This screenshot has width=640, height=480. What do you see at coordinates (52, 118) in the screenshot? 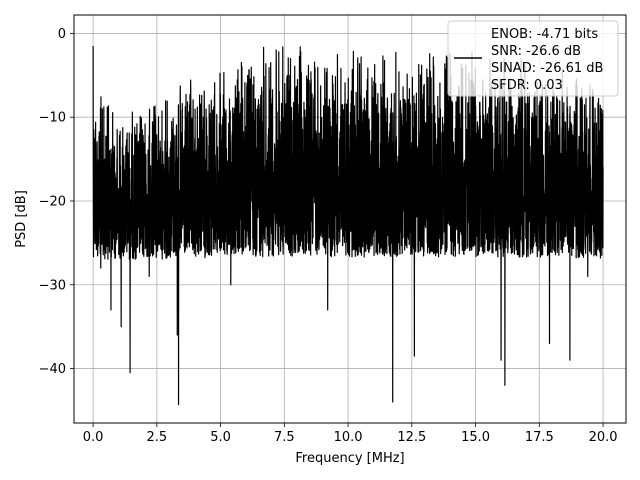
I see `y-tick-label: −10` at bounding box center [52, 118].